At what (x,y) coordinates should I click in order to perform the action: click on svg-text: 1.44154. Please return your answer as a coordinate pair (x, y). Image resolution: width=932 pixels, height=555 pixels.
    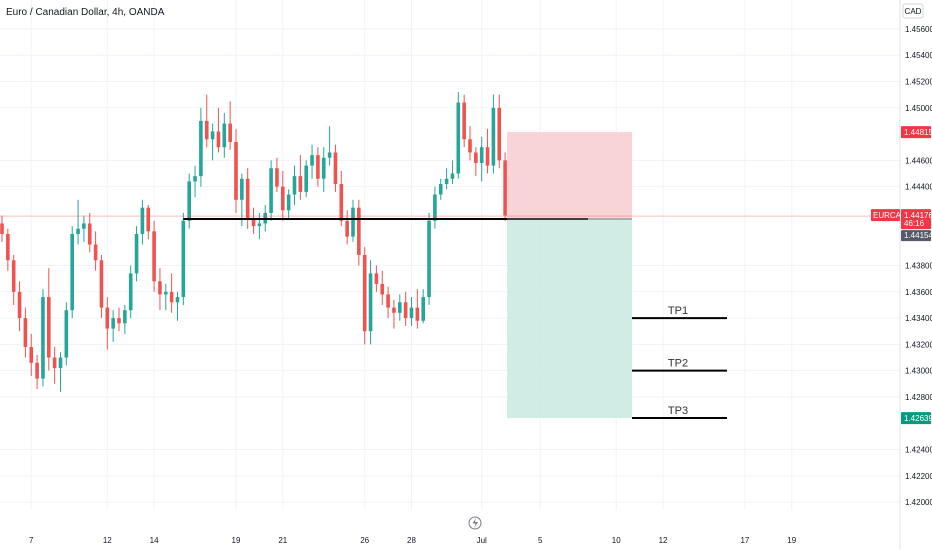
    Looking at the image, I should click on (918, 235).